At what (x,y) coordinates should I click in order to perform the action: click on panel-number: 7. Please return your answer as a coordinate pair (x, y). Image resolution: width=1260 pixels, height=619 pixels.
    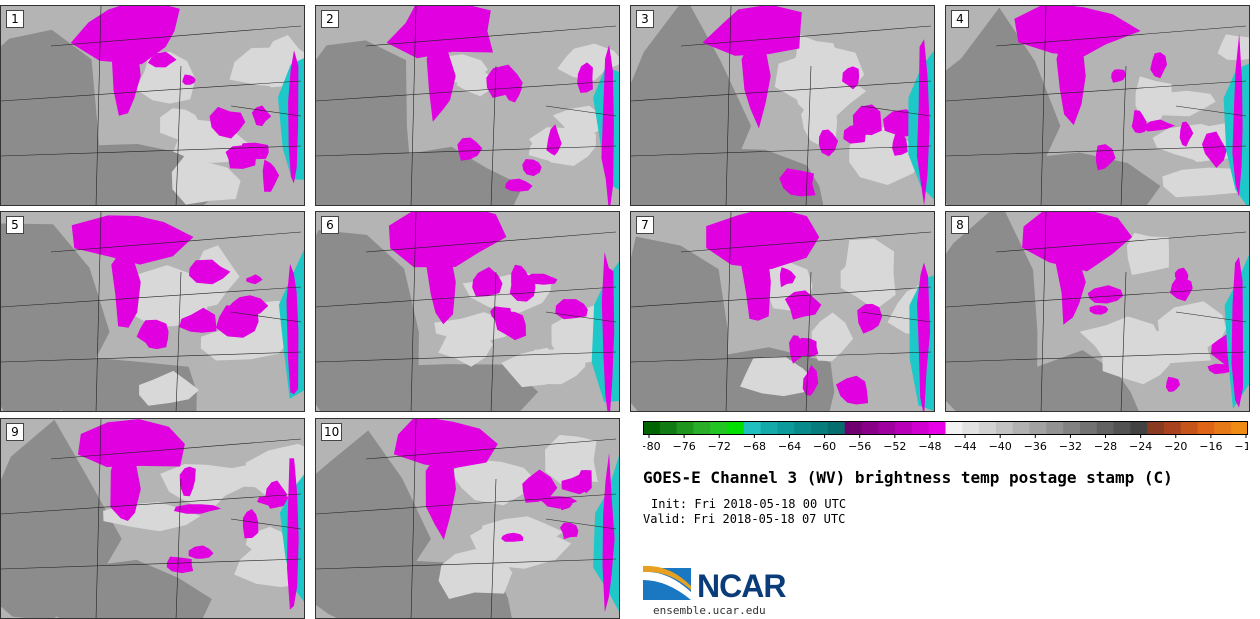
    Looking at the image, I should click on (645, 225).